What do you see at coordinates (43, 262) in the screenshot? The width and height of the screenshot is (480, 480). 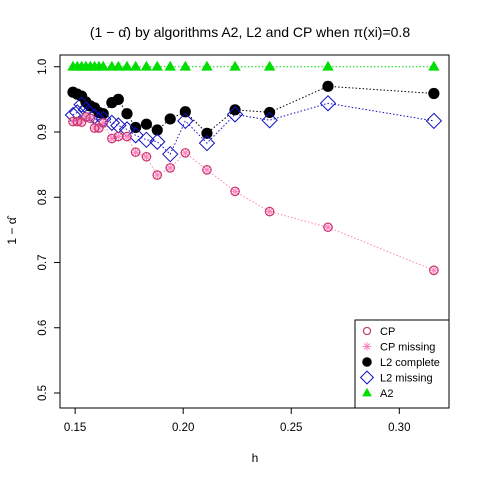 I see `y-tick-label: 0.7` at bounding box center [43, 262].